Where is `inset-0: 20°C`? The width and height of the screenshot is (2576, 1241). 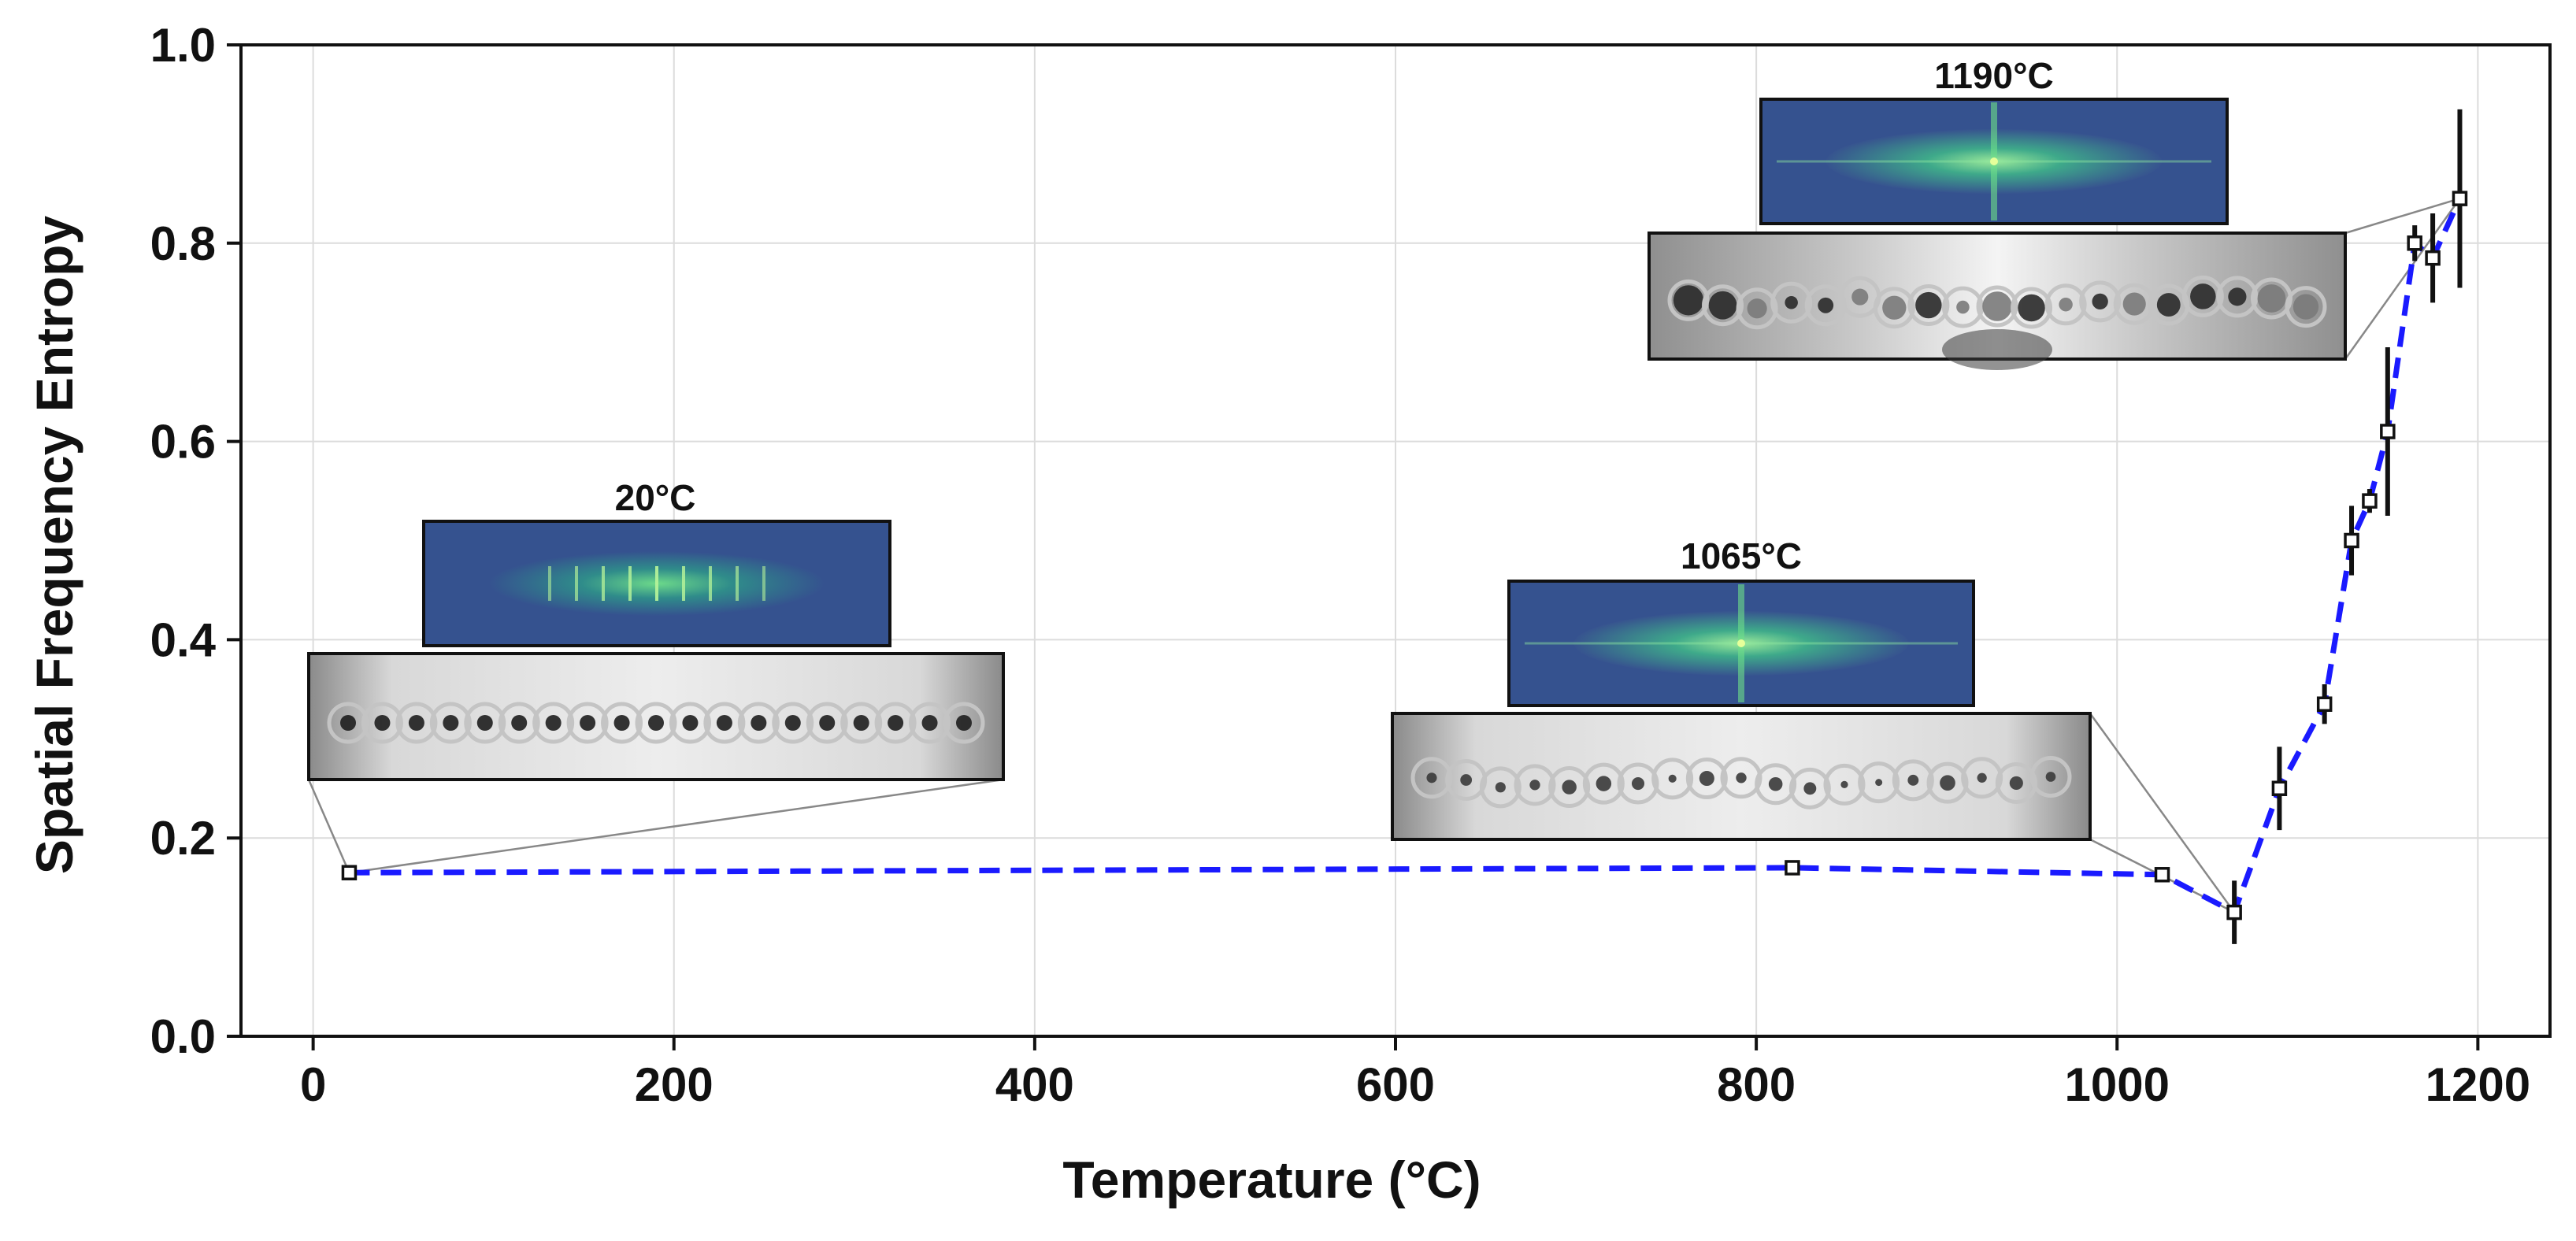
inset-0: 20°C is located at coordinates (656, 675).